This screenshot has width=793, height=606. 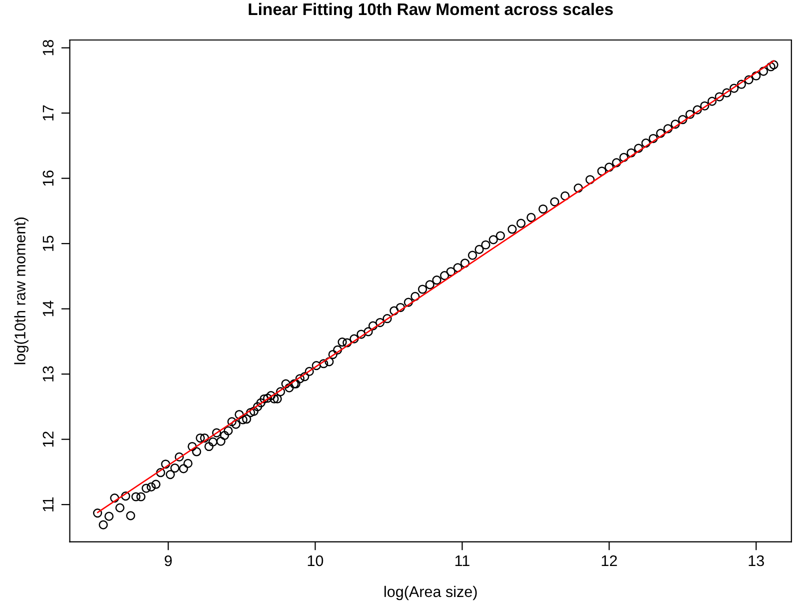 What do you see at coordinates (48, 439) in the screenshot?
I see `y-tick-label: 12` at bounding box center [48, 439].